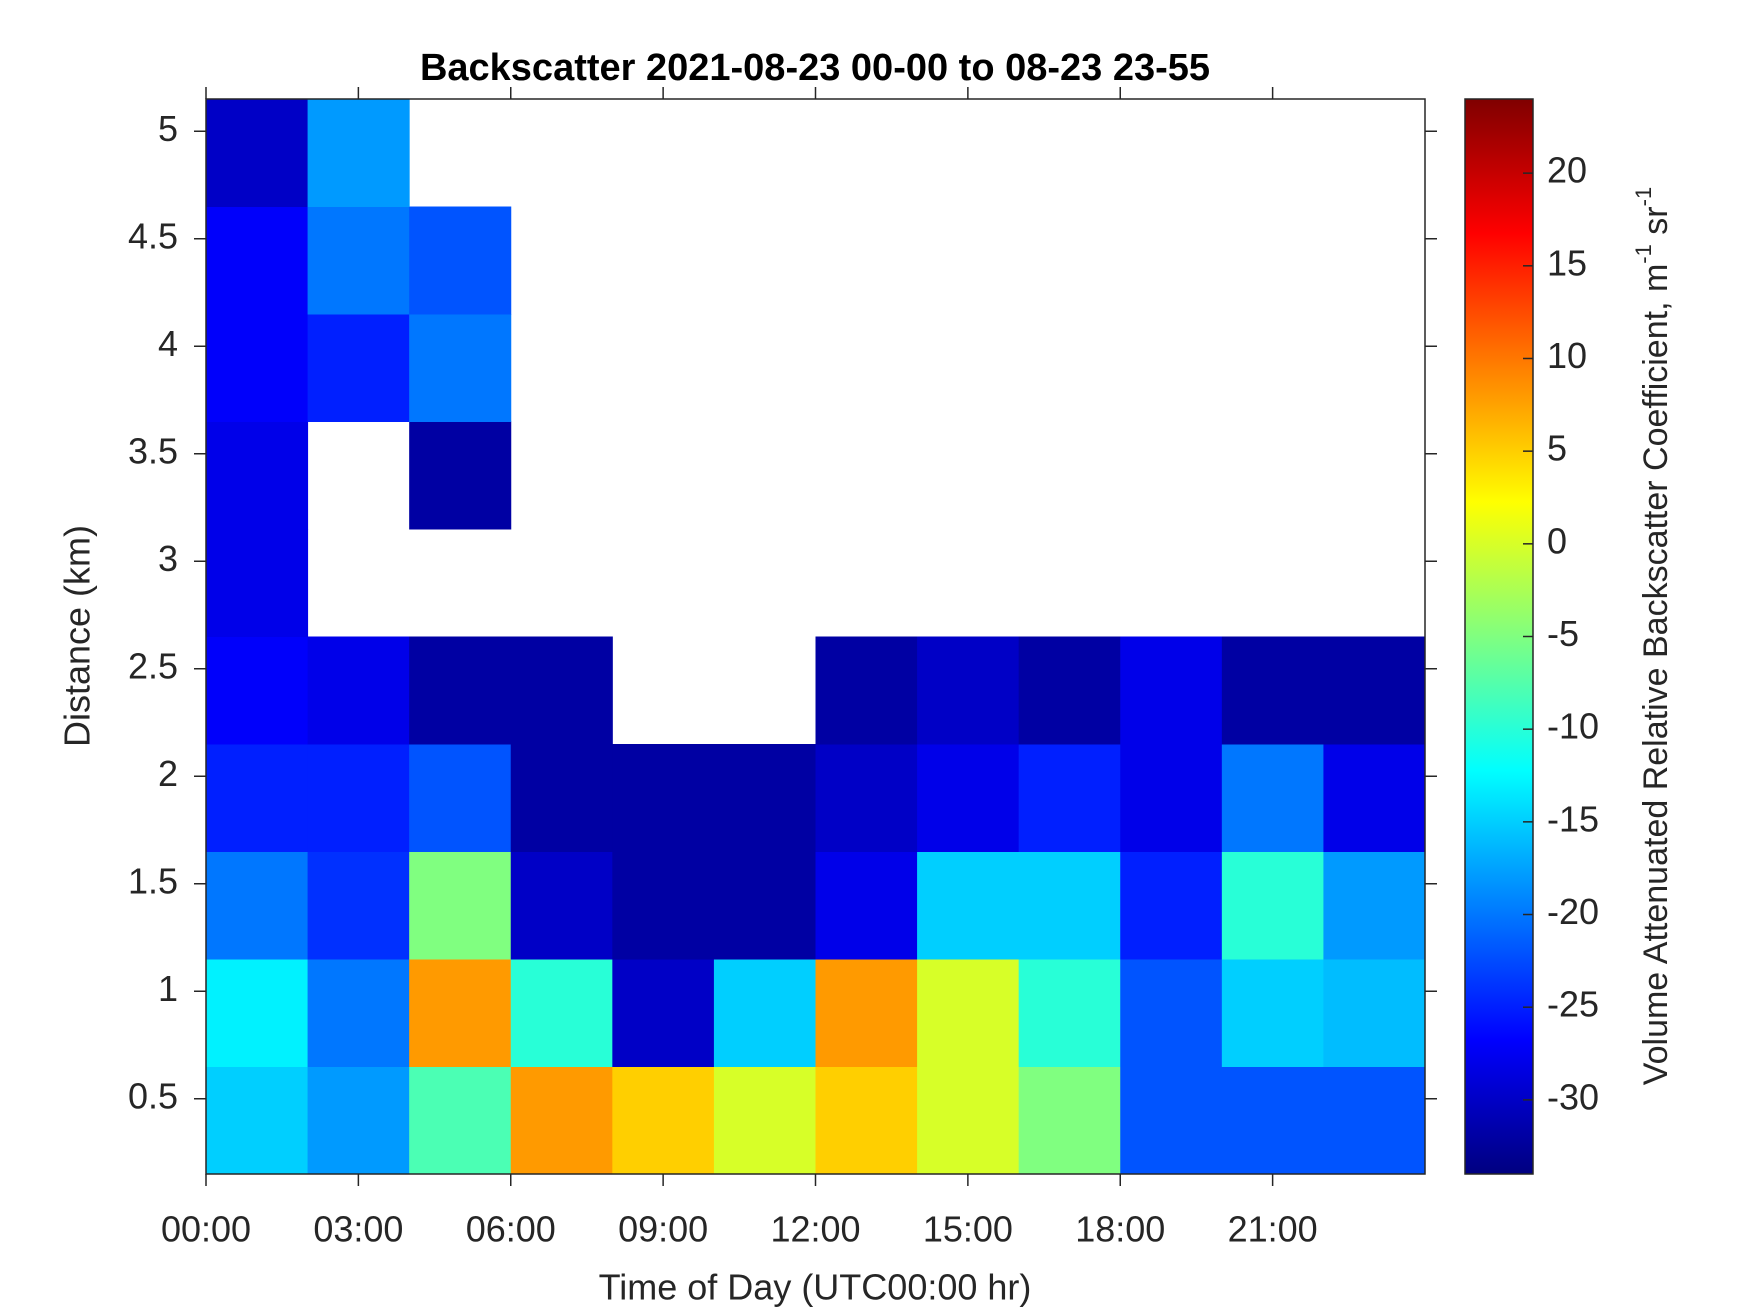 This screenshot has height=1313, width=1750. Describe the element at coordinates (1573, 1096) in the screenshot. I see `colorbar-tick-label: -30` at that location.